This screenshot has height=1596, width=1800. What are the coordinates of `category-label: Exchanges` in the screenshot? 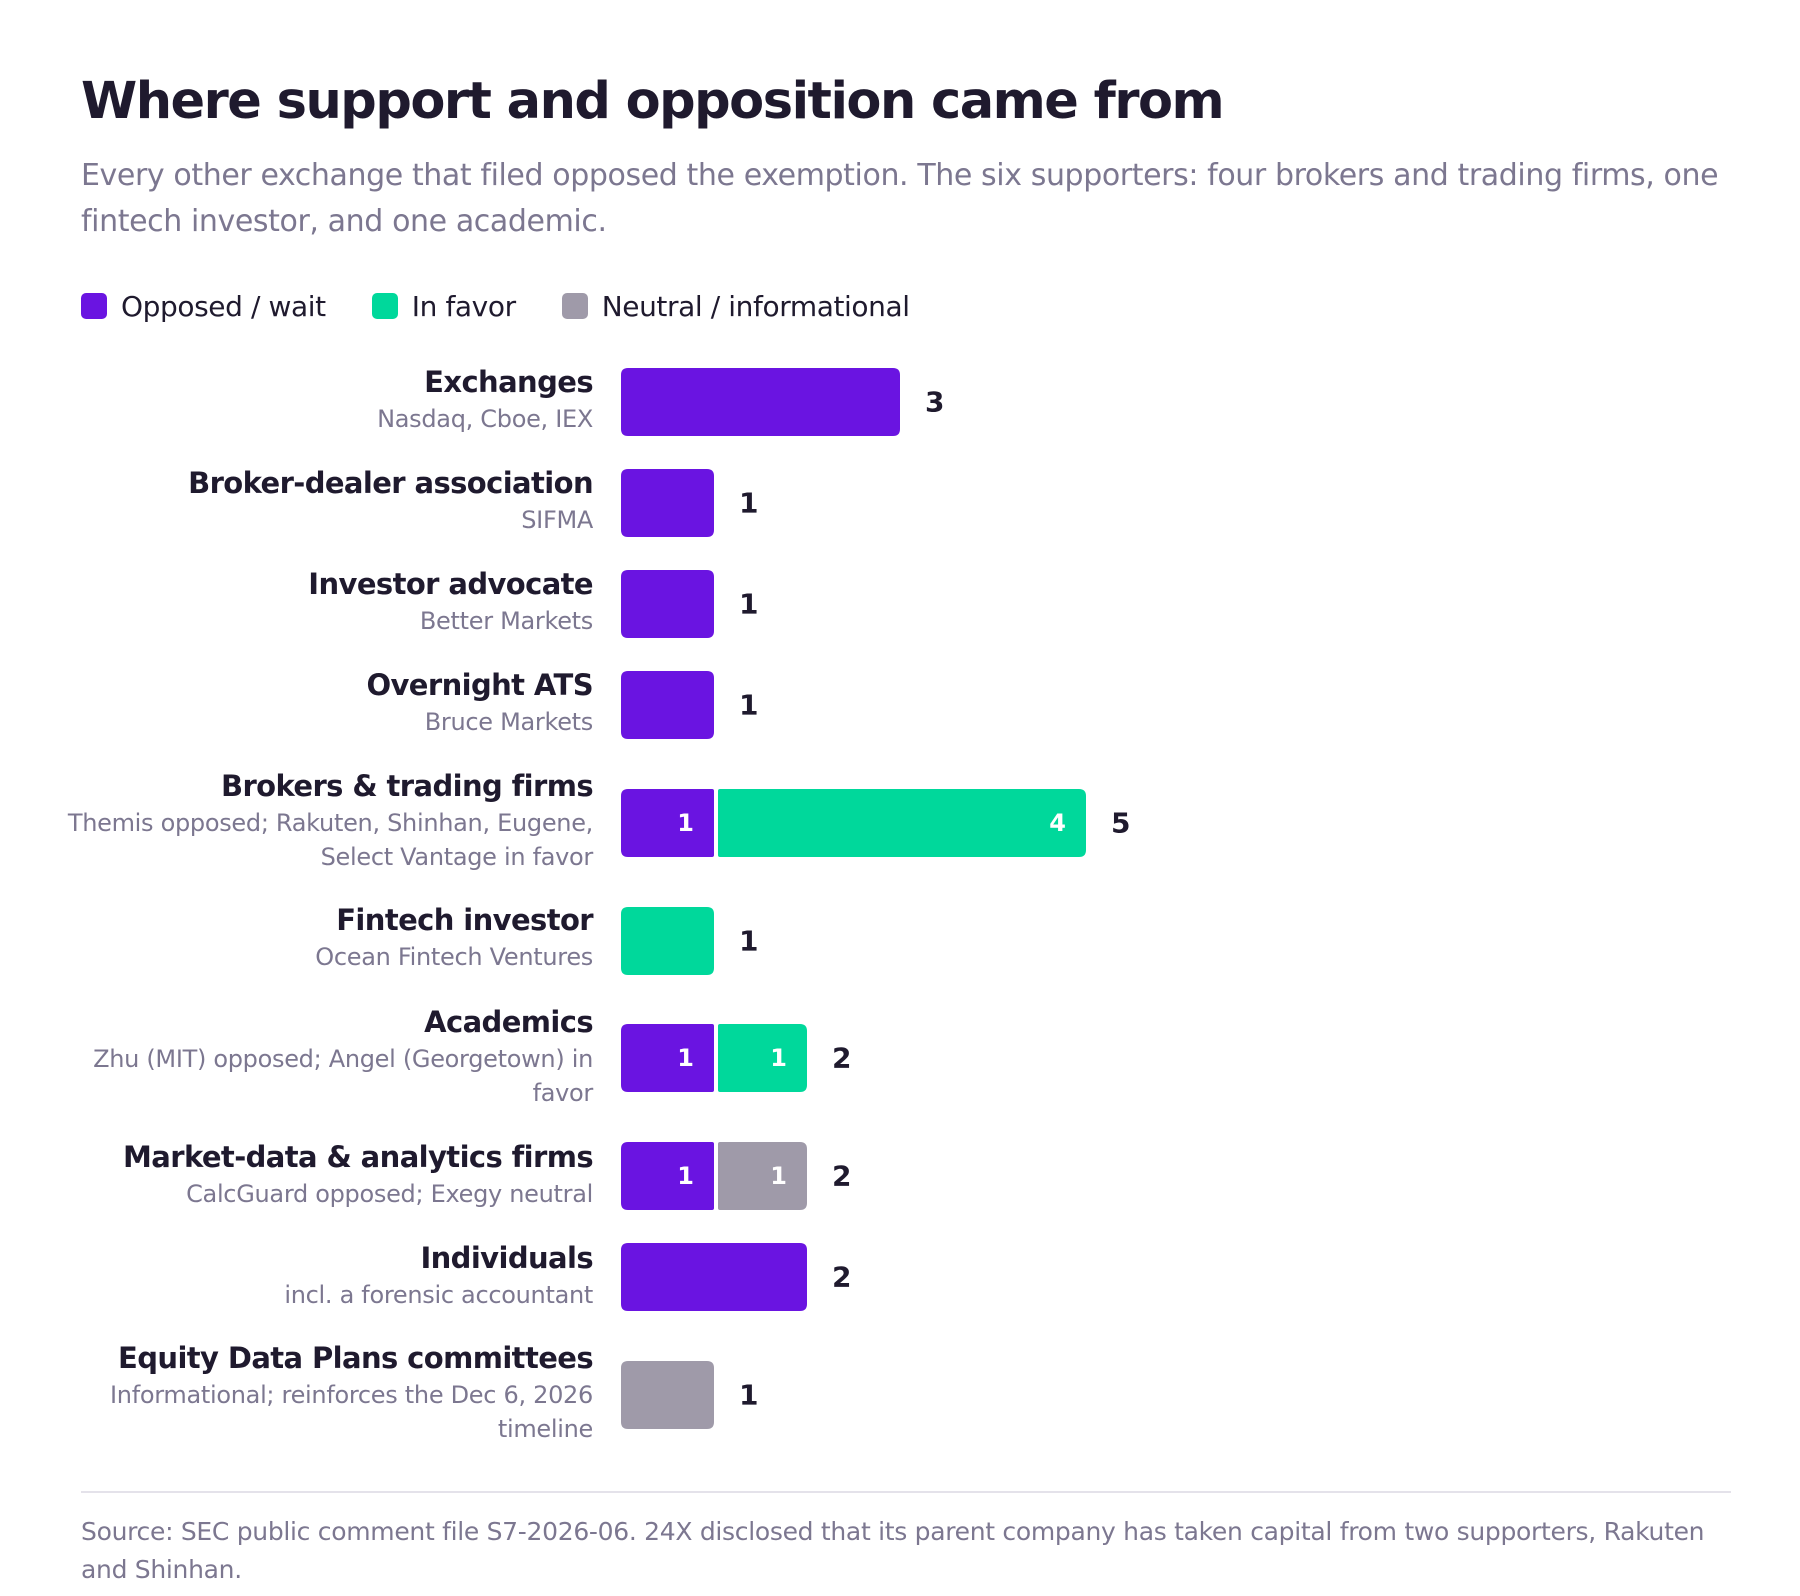 It's located at (508, 382).